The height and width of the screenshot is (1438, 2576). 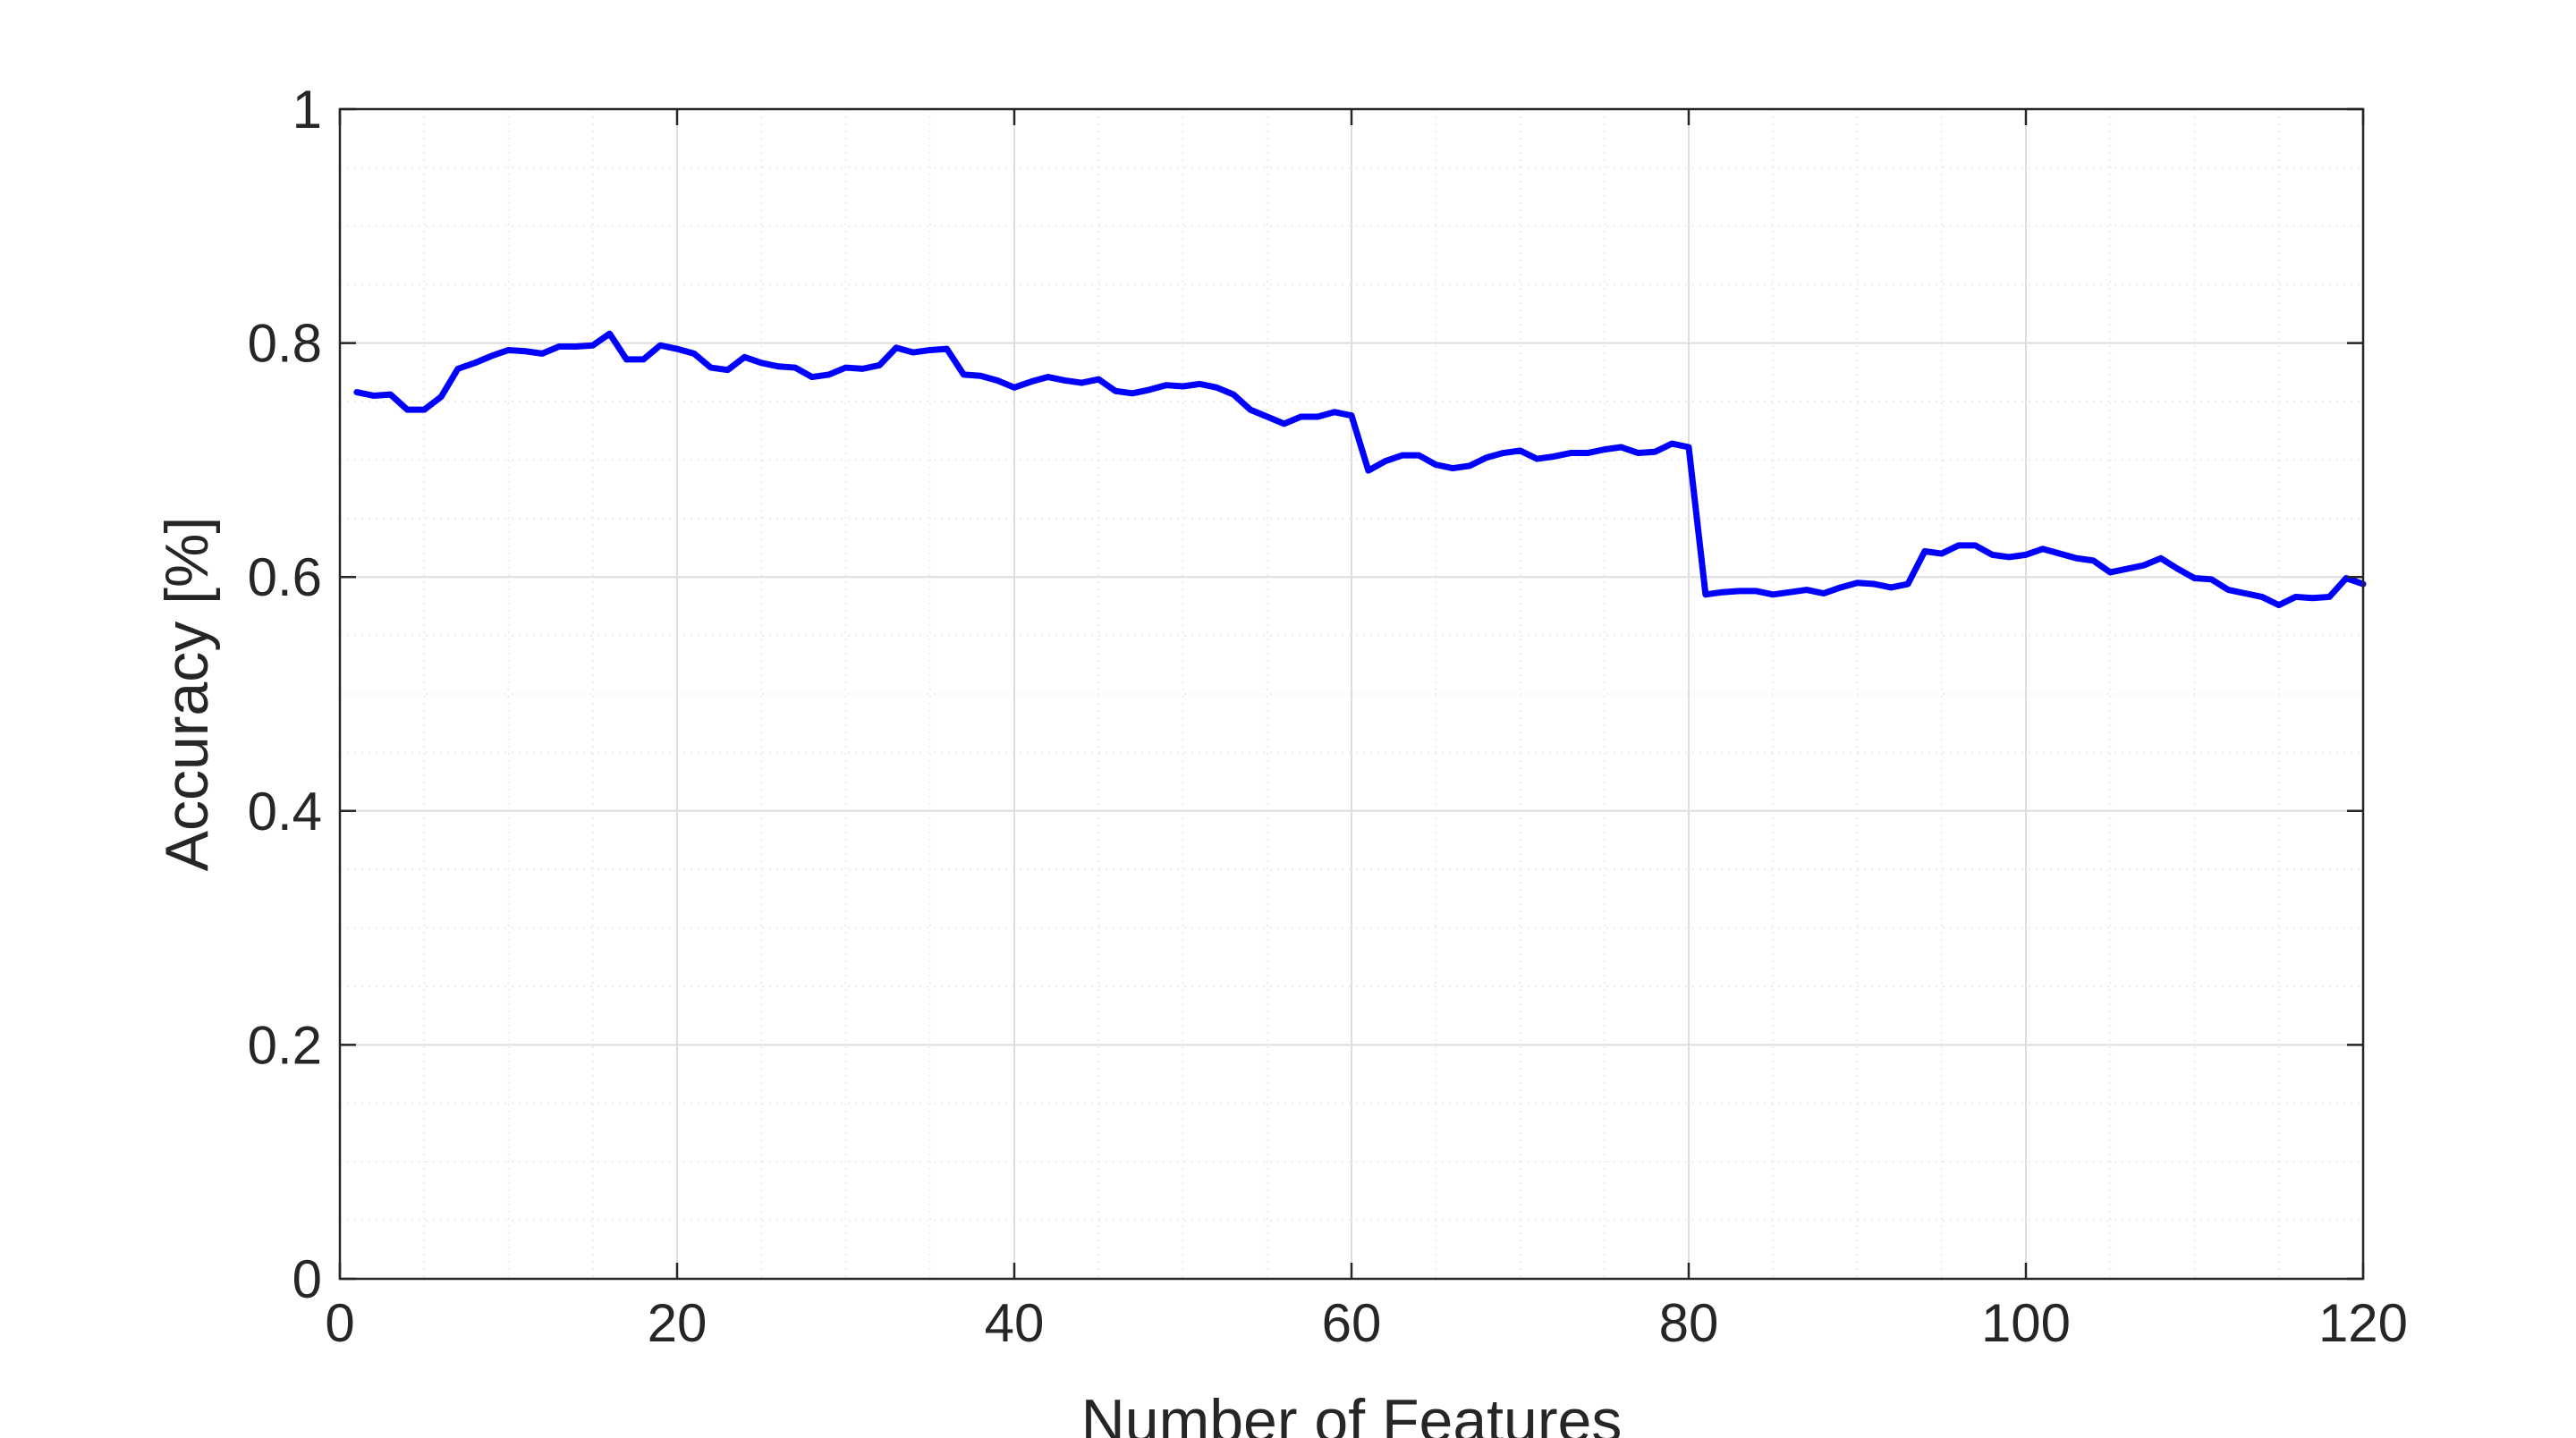 I want to click on x-tick-label: 100, so click(x=2026, y=1323).